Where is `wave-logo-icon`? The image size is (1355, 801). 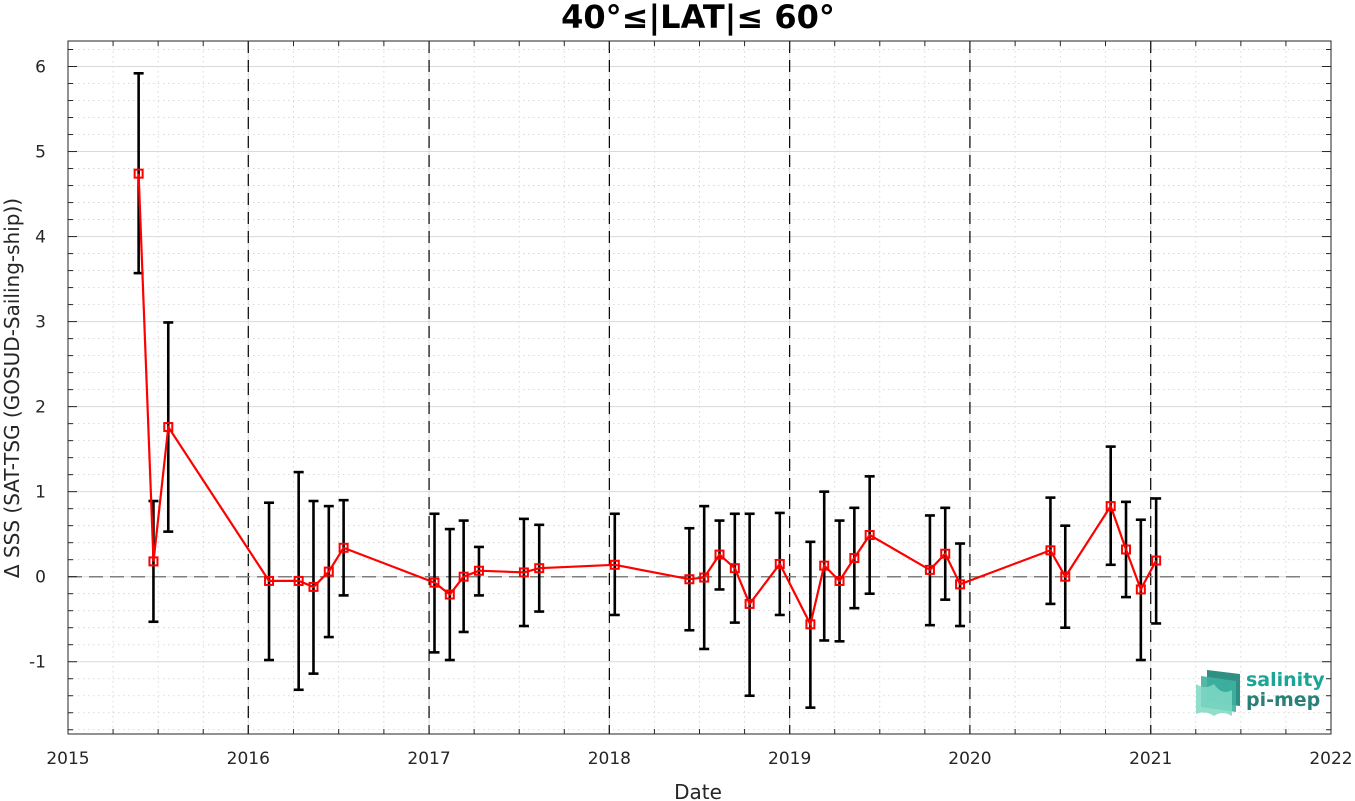
wave-logo-icon is located at coordinates (1218, 693).